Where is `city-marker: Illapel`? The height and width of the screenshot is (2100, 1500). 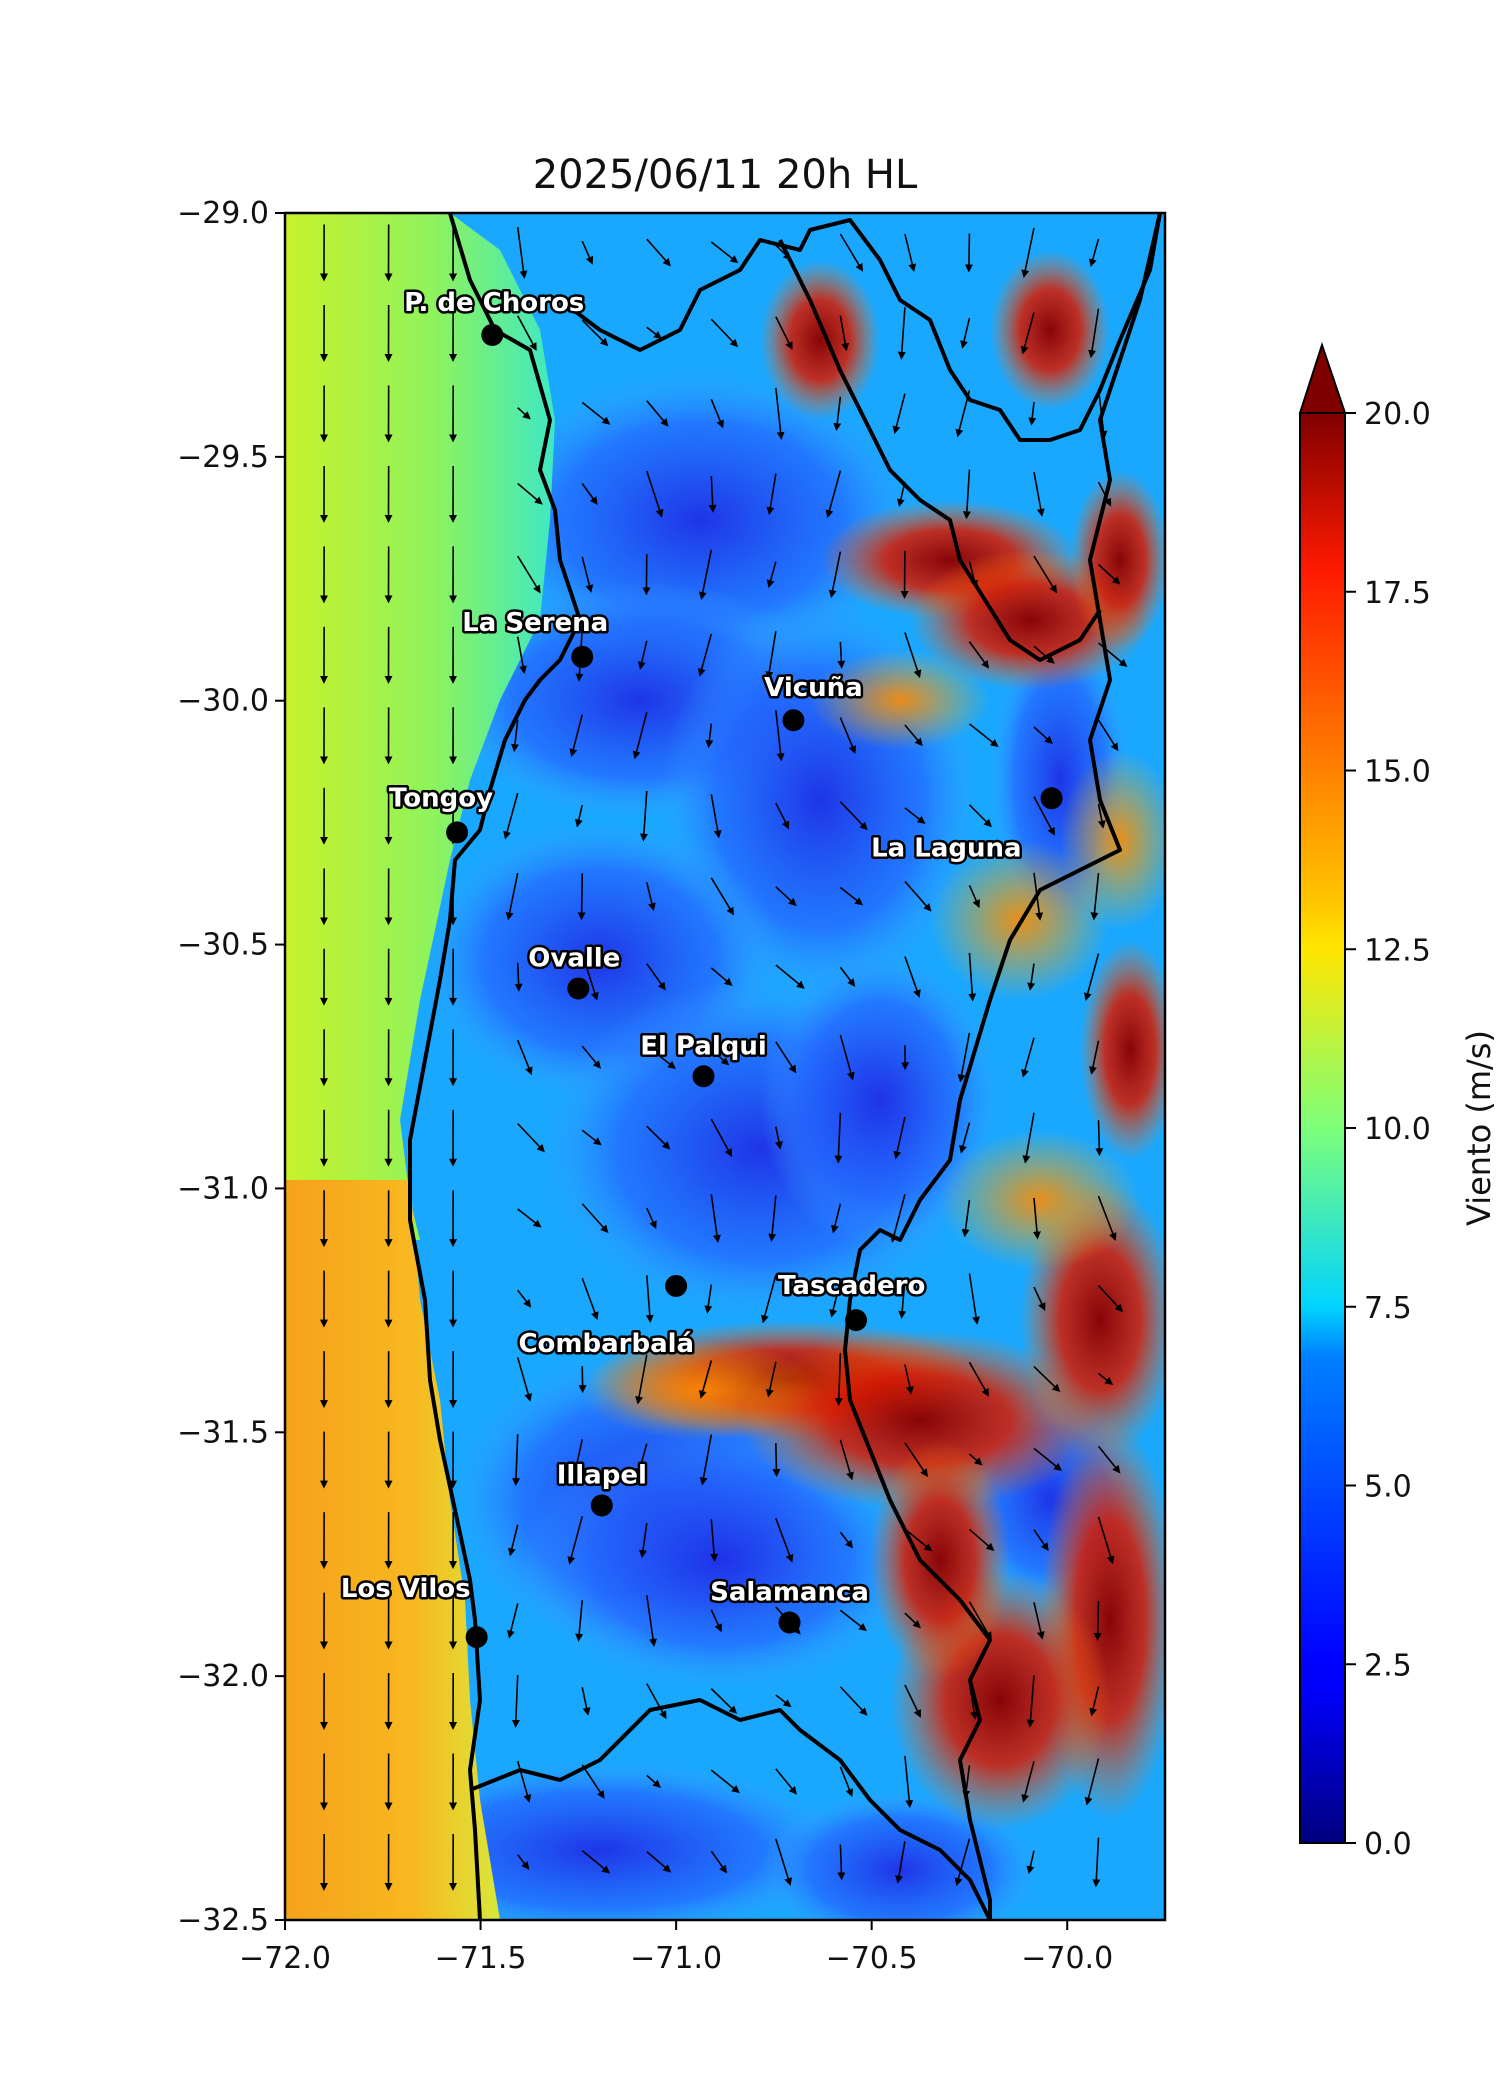 city-marker: Illapel is located at coordinates (601, 1487).